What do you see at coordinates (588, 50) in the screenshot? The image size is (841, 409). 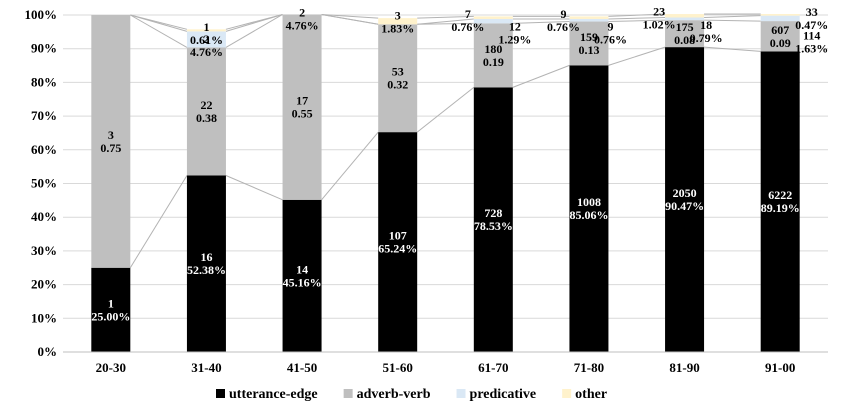 I see `data-label: 0.13` at bounding box center [588, 50].